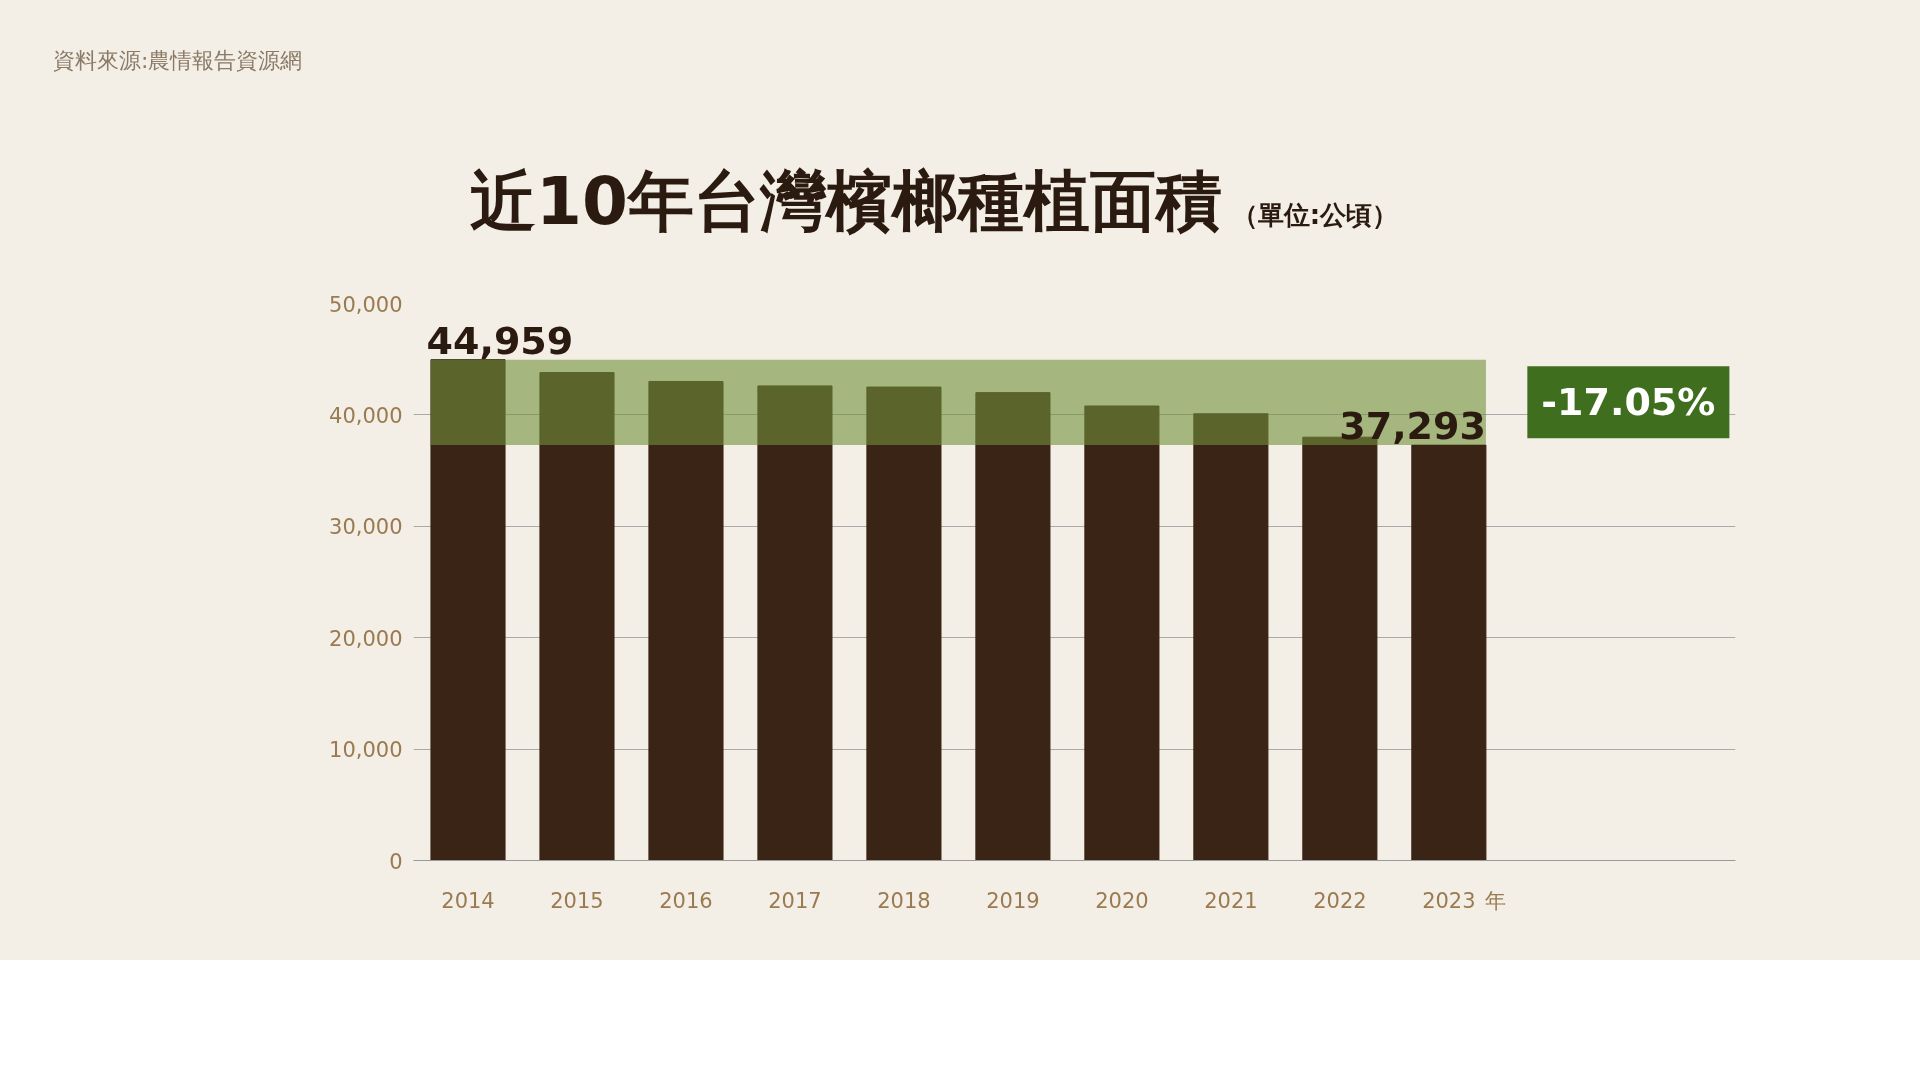 The image size is (1920, 1080). I want to click on x-axis-title: 年, so click(1496, 900).